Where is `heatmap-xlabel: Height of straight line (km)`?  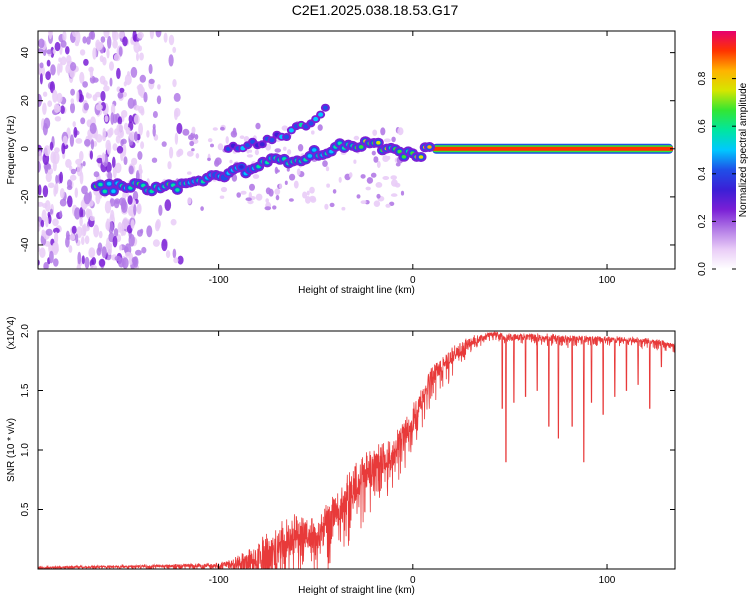
heatmap-xlabel: Height of straight line (km) is located at coordinates (356, 290).